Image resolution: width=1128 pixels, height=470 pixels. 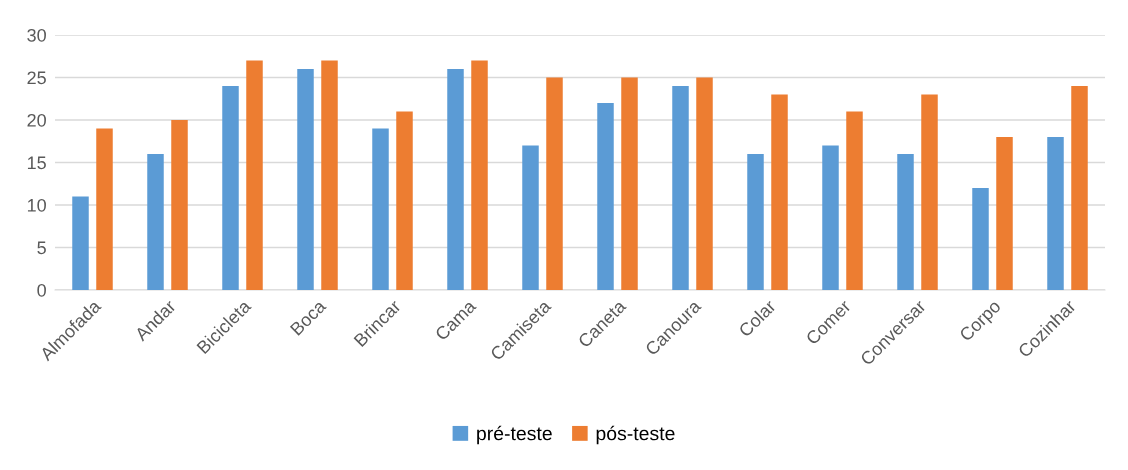 I want to click on y-tick-label: 0, so click(x=41, y=290).